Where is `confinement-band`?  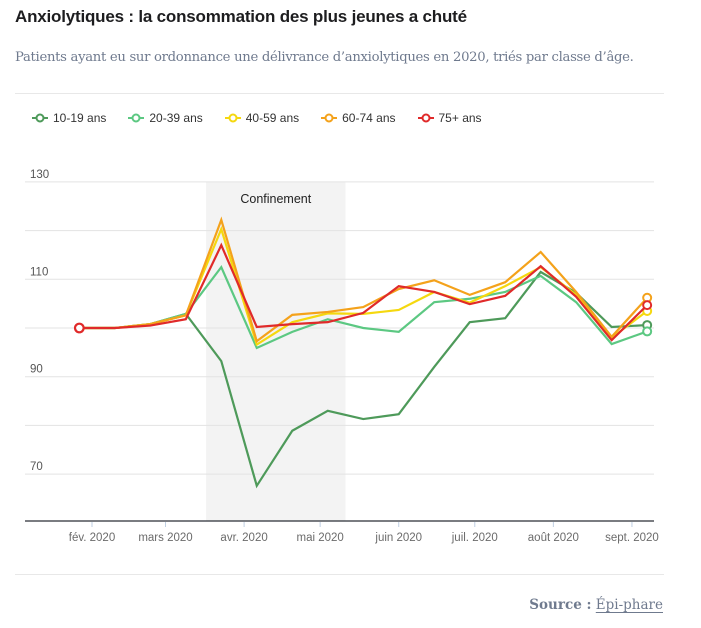
confinement-band is located at coordinates (276, 351).